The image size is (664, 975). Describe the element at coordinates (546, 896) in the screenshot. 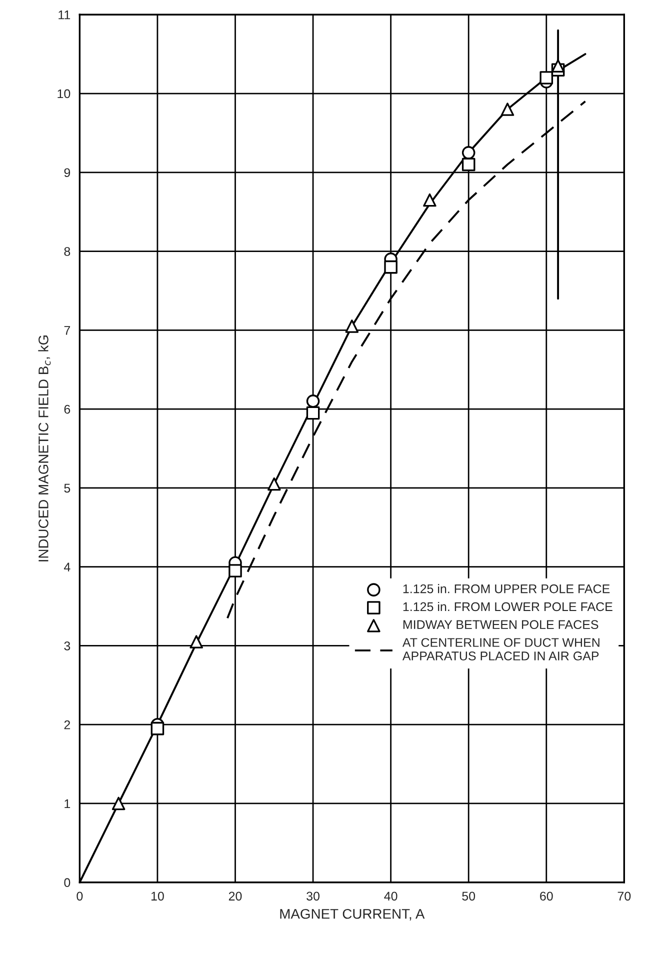

I see `x-tick-label: 60` at that location.